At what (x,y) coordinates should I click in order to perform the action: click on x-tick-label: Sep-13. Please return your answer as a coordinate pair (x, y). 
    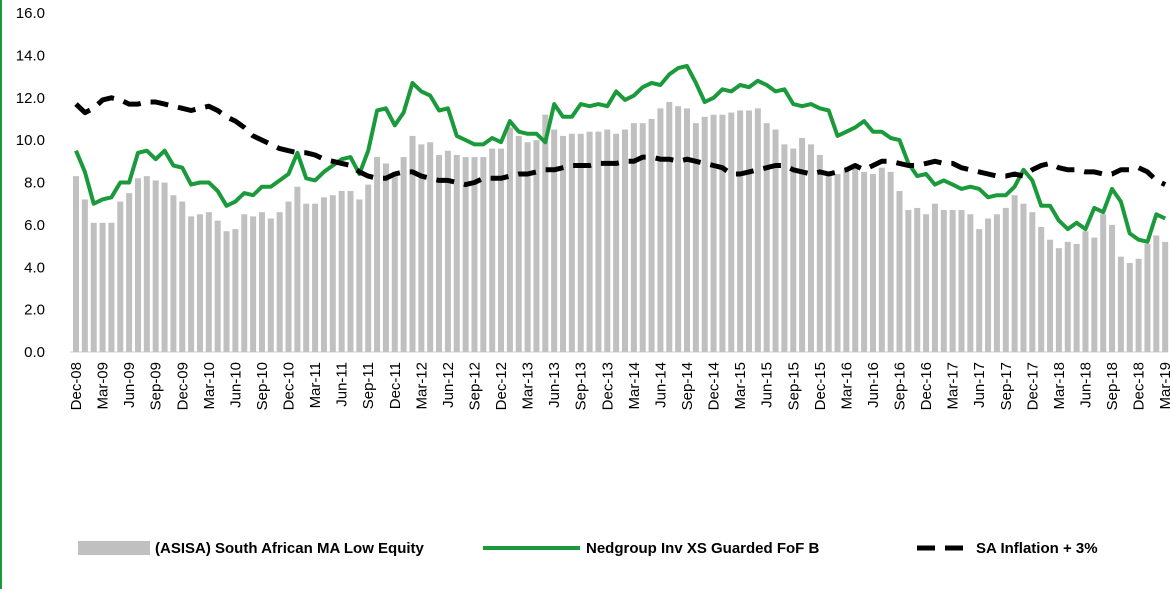
    Looking at the image, I should click on (581, 386).